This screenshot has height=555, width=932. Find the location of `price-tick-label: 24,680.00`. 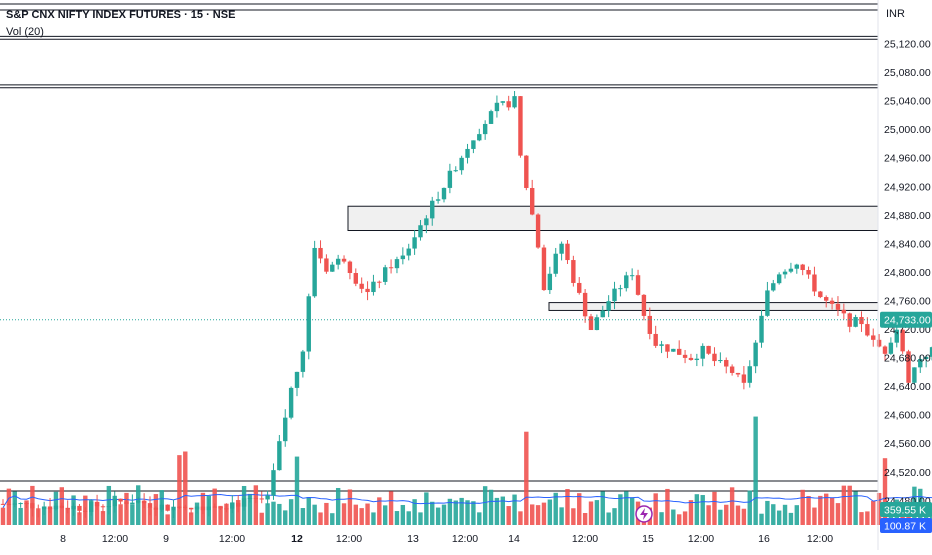

price-tick-label: 24,680.00 is located at coordinates (907, 359).